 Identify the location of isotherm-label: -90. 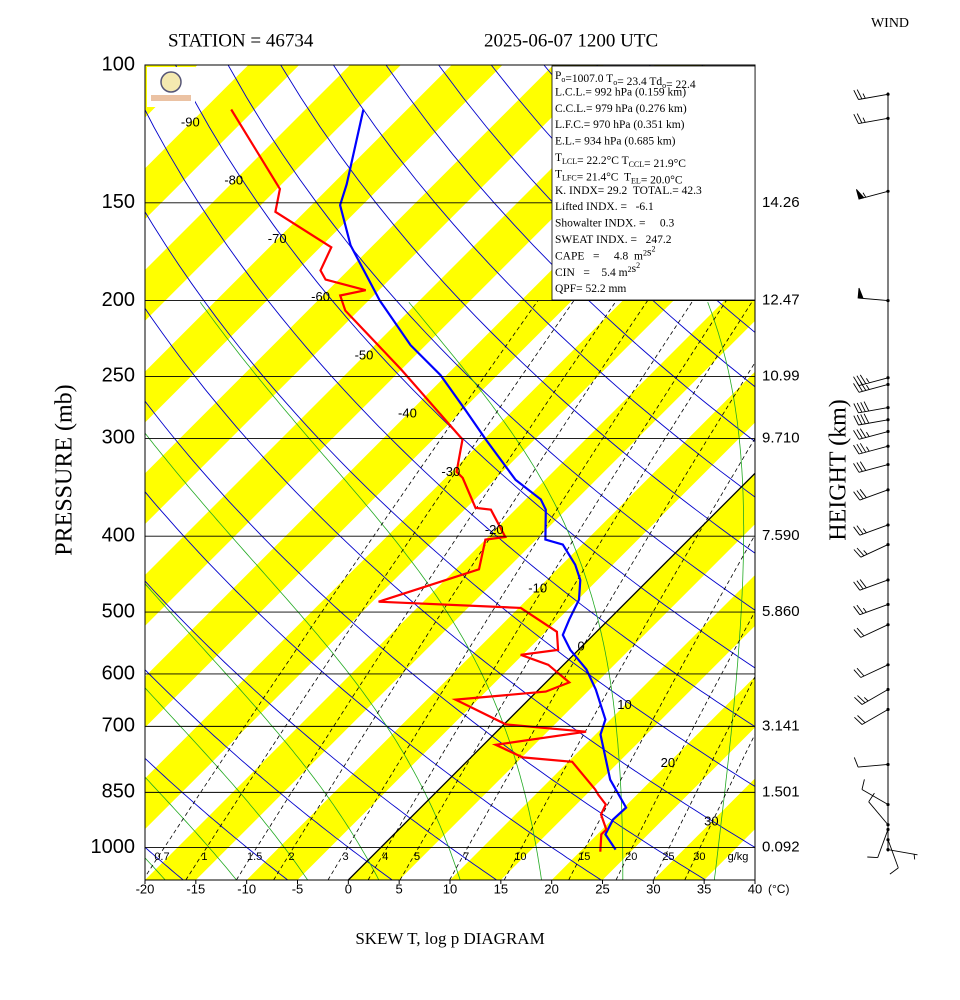
(190, 121).